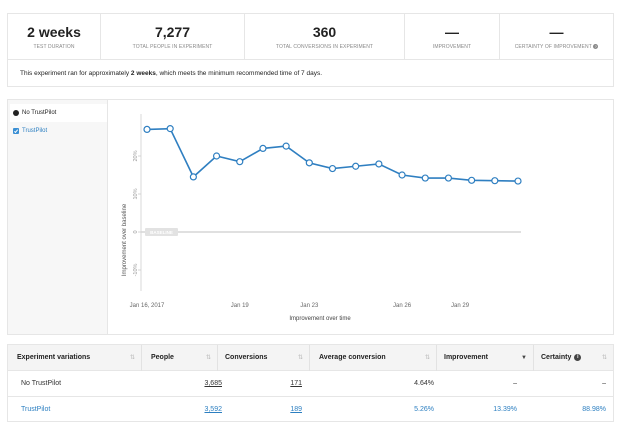 This screenshot has width=626, height=433. Describe the element at coordinates (424, 409) in the screenshot. I see `cell-average-conversion: 5.26%` at that location.